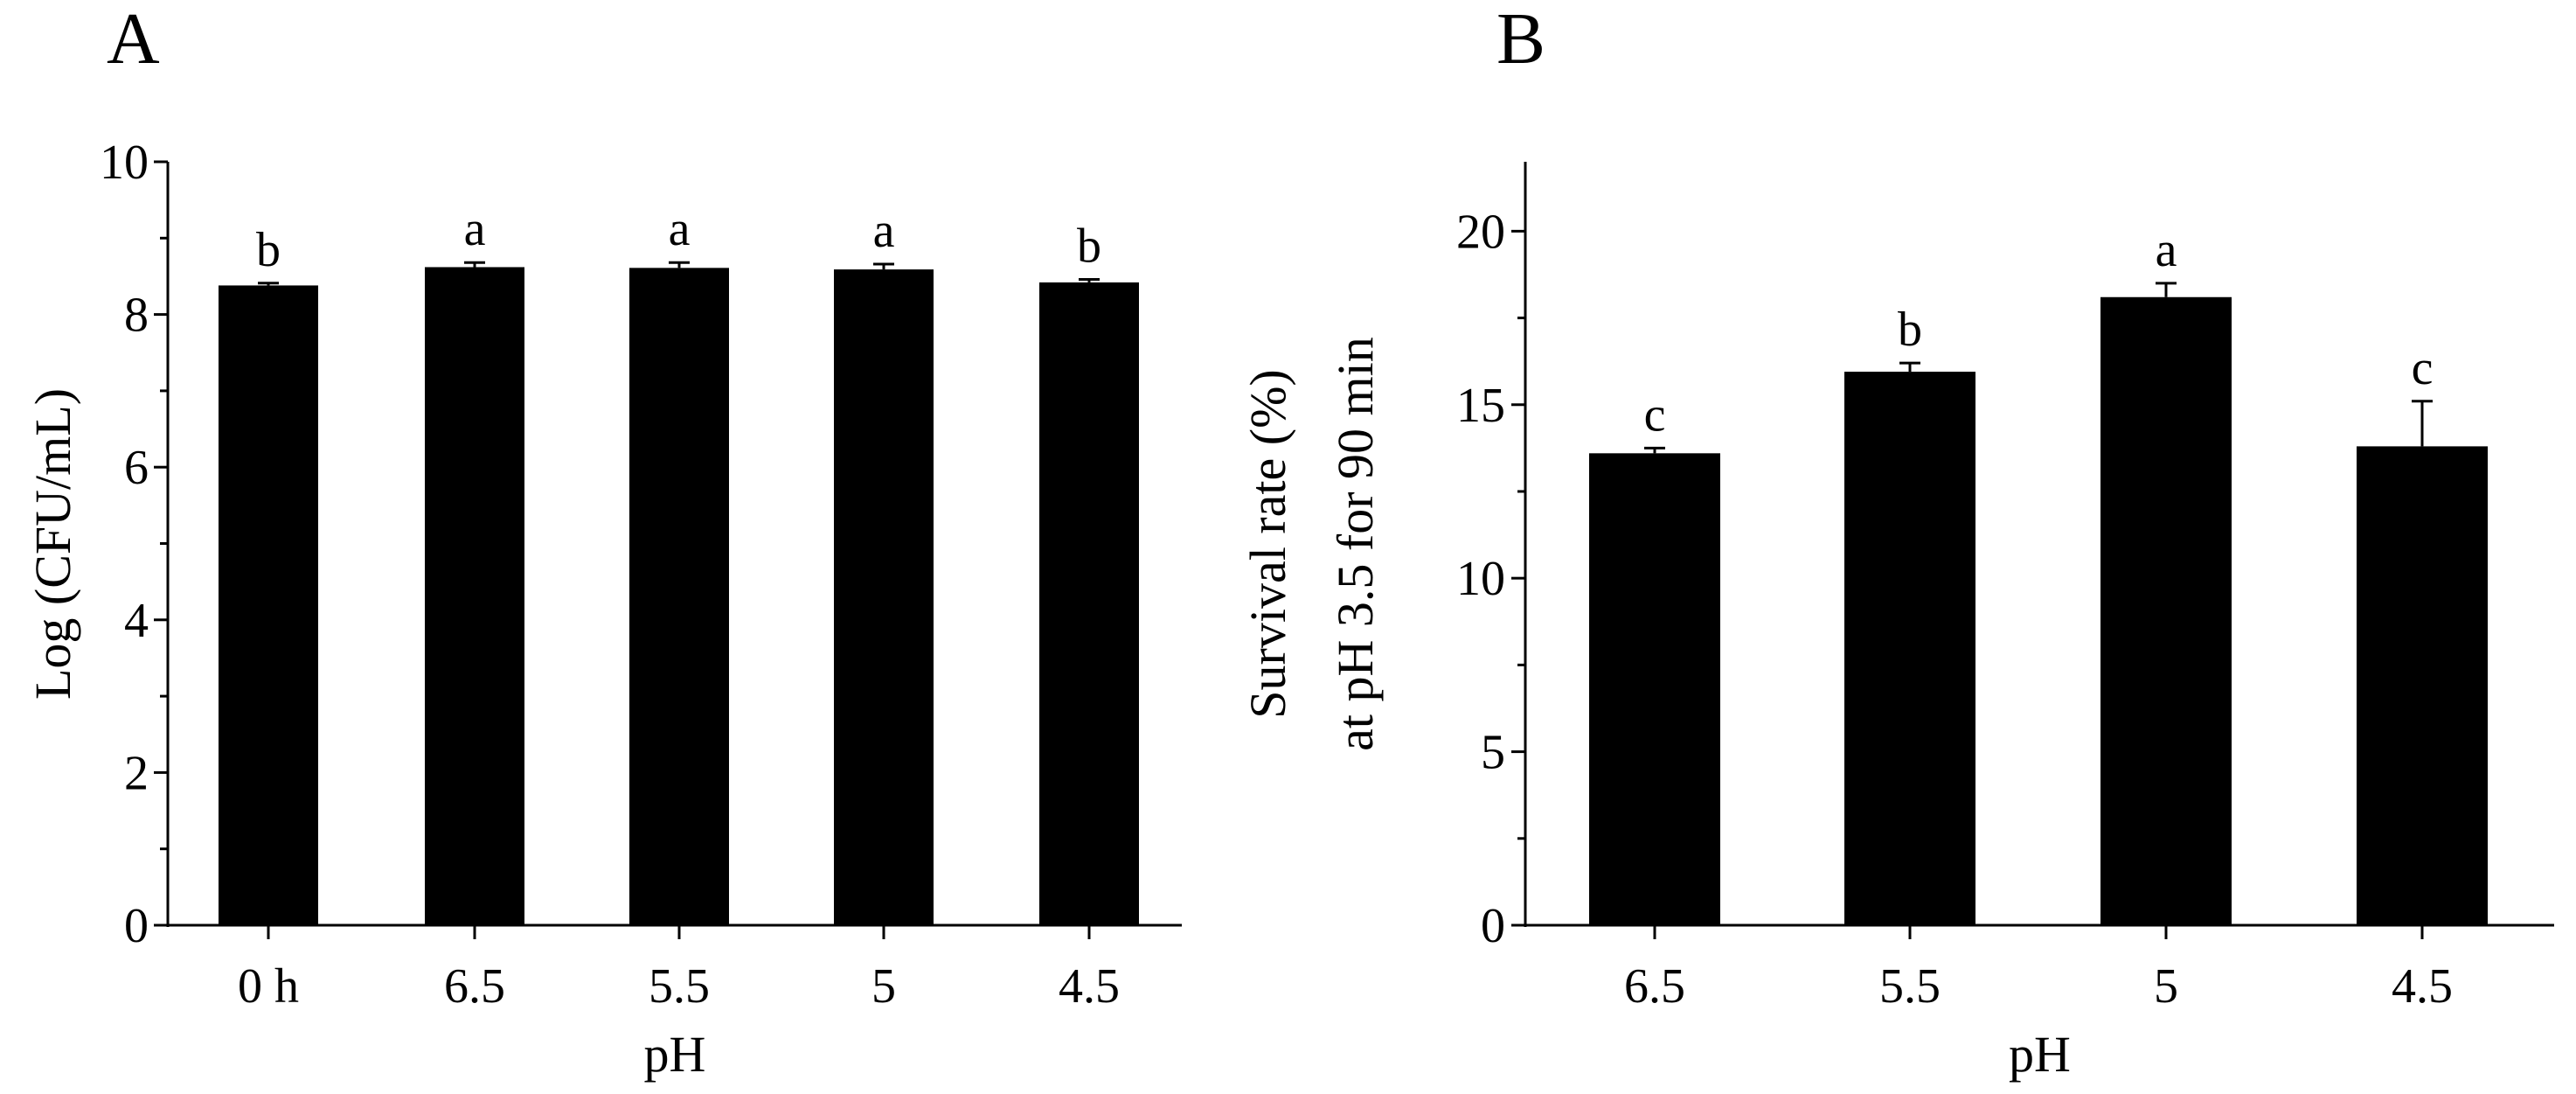 The height and width of the screenshot is (1094, 2576). Describe the element at coordinates (136, 316) in the screenshot. I see `panel-a-y-tick-label: 8` at that location.